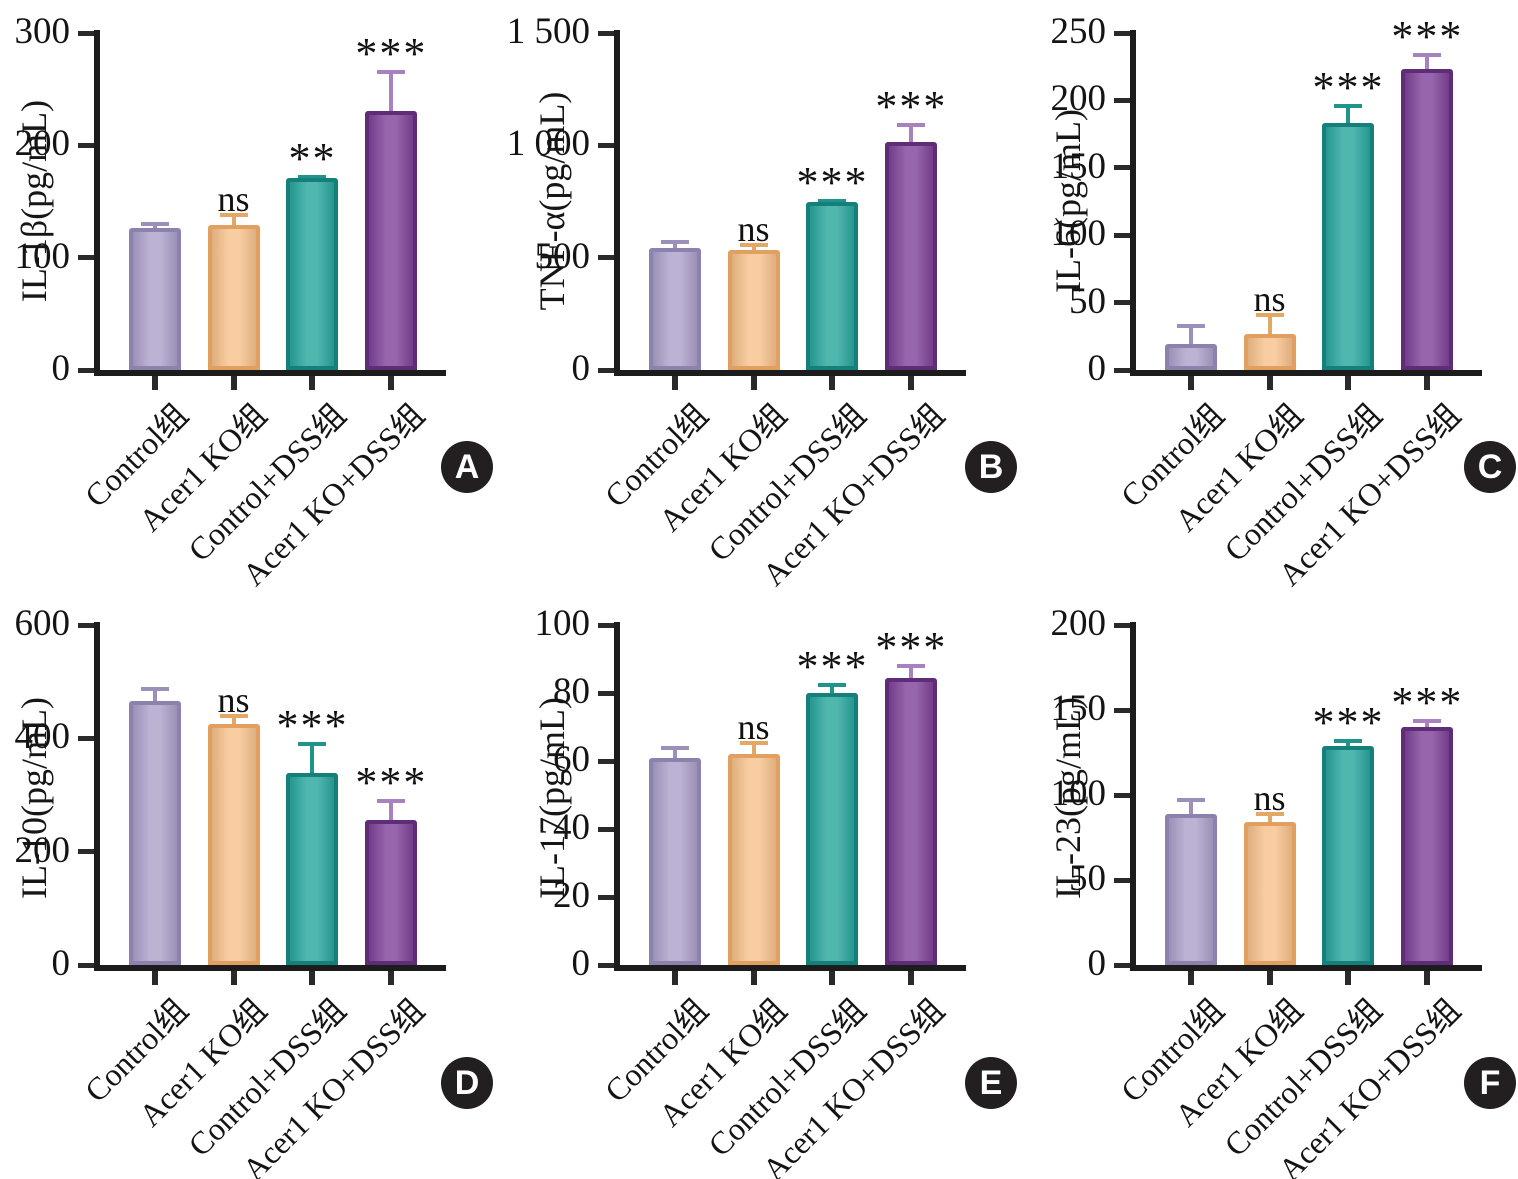 The height and width of the screenshot is (1179, 1518). I want to click on panel-badge-f: F, so click(1490, 1083).